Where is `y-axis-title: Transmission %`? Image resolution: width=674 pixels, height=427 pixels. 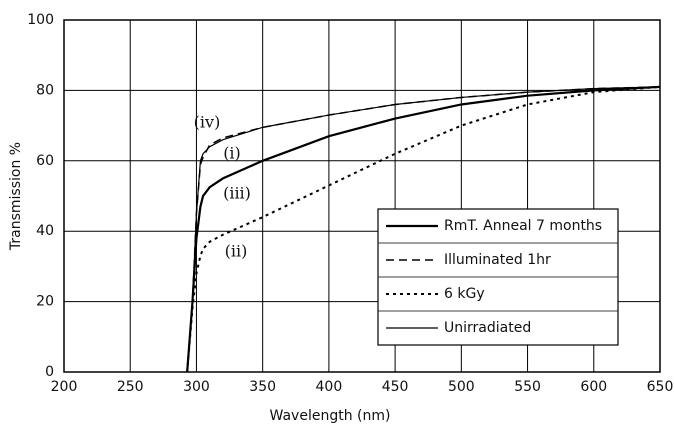 y-axis-title: Transmission % is located at coordinates (16, 196).